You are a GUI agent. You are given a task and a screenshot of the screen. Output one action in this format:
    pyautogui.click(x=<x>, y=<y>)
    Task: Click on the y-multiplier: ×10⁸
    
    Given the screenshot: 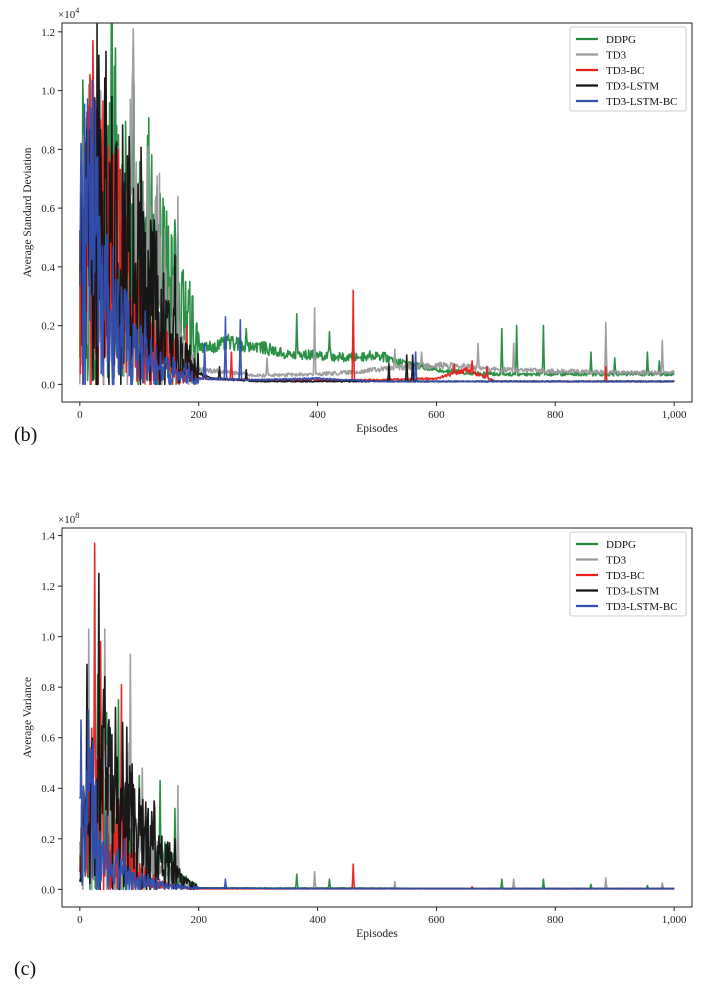 What is the action you would take?
    pyautogui.click(x=68, y=518)
    